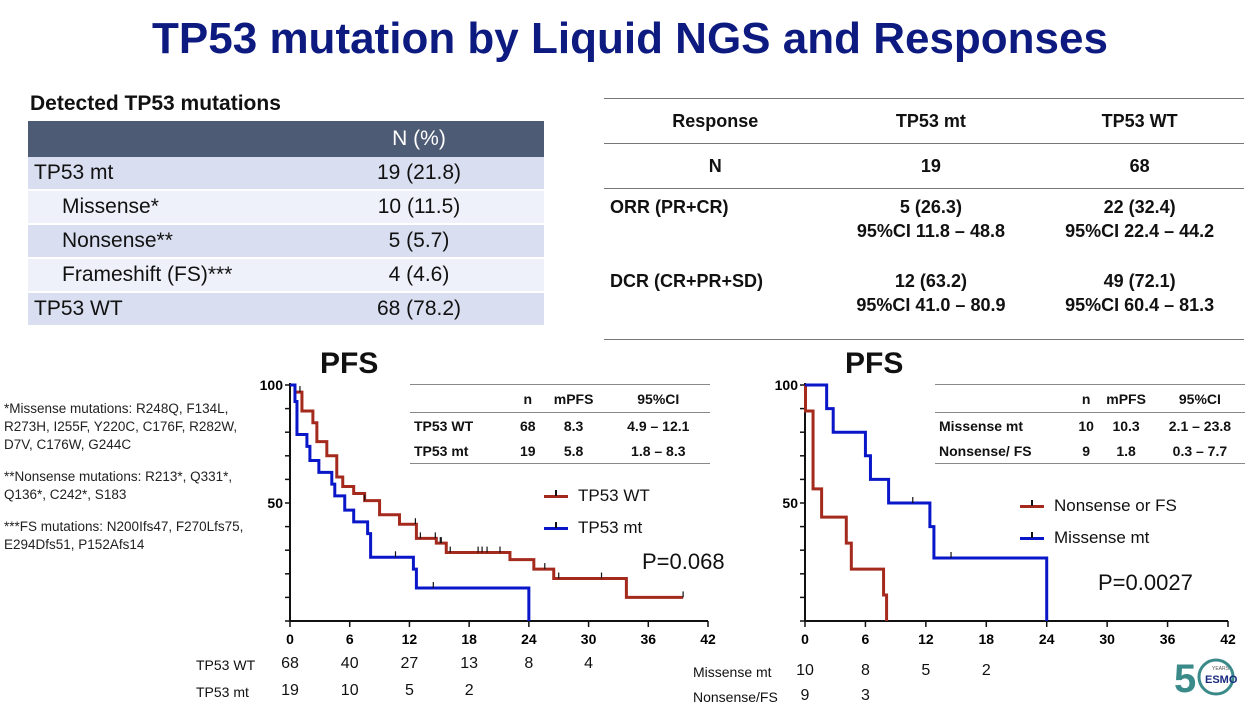 The image size is (1260, 706). Describe the element at coordinates (409, 663) in the screenshot. I see `at-risk-value: 27` at that location.